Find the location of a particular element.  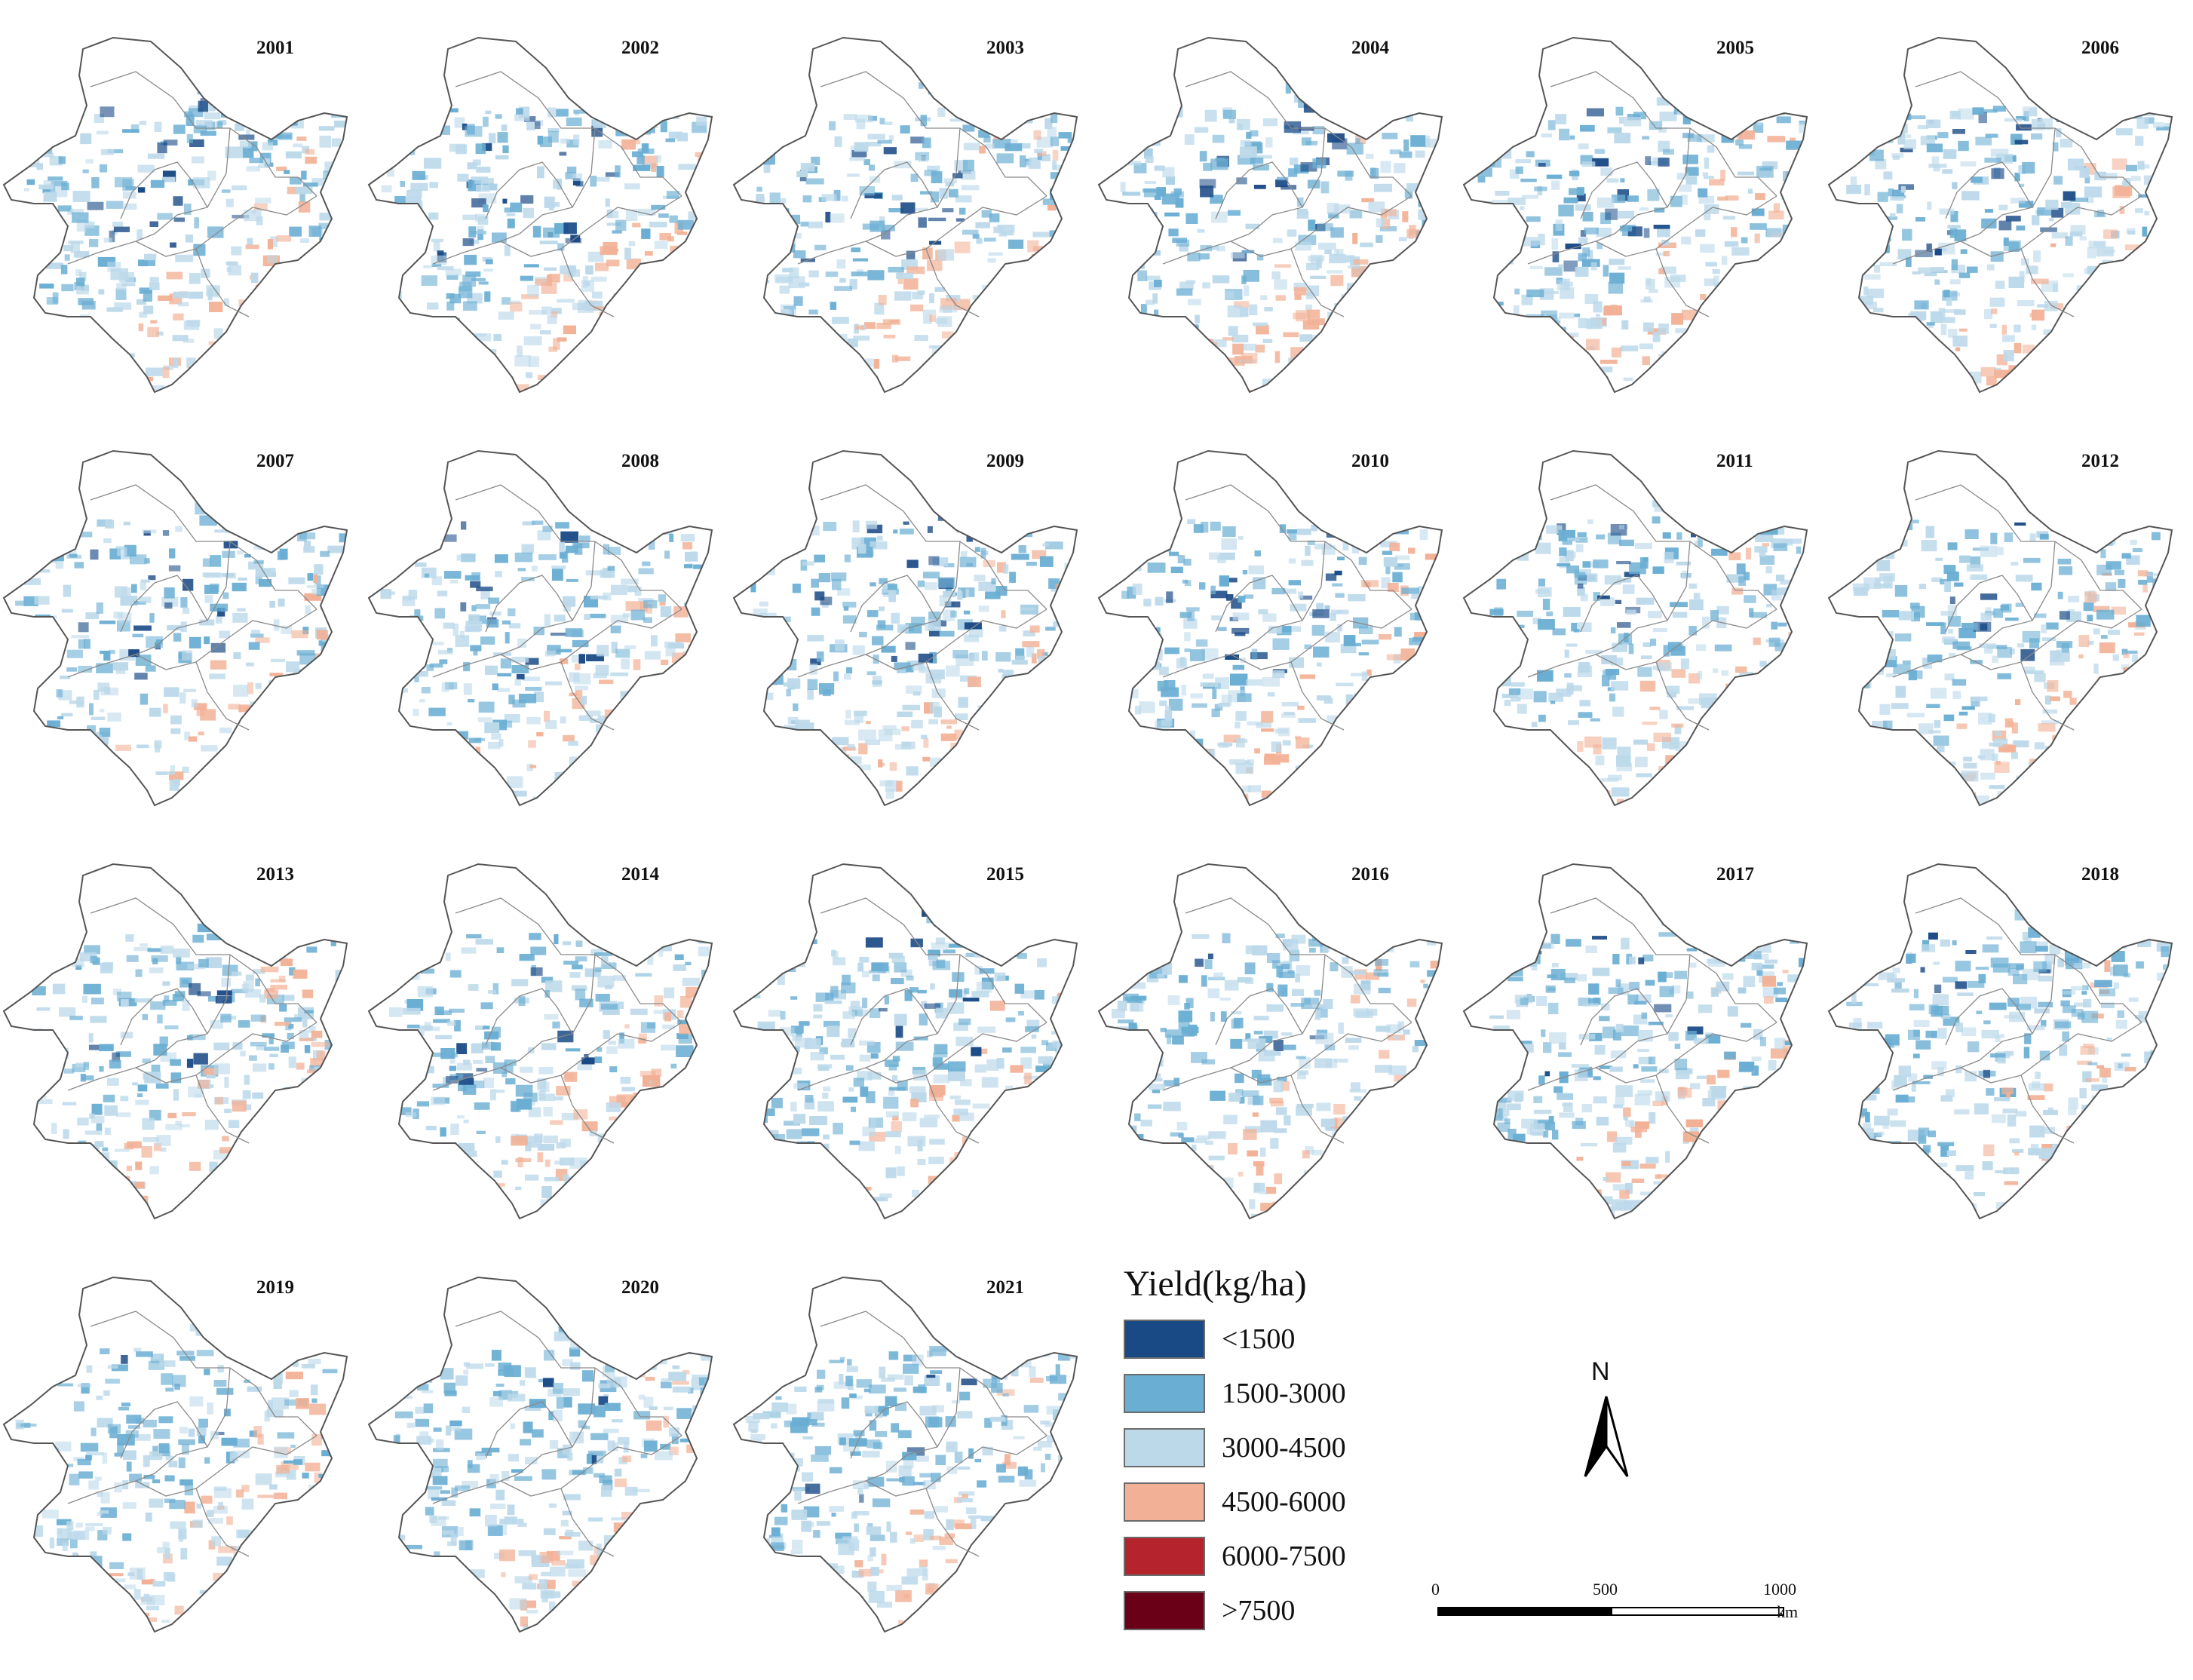

map-panel: 2004 is located at coordinates (1272, 219).